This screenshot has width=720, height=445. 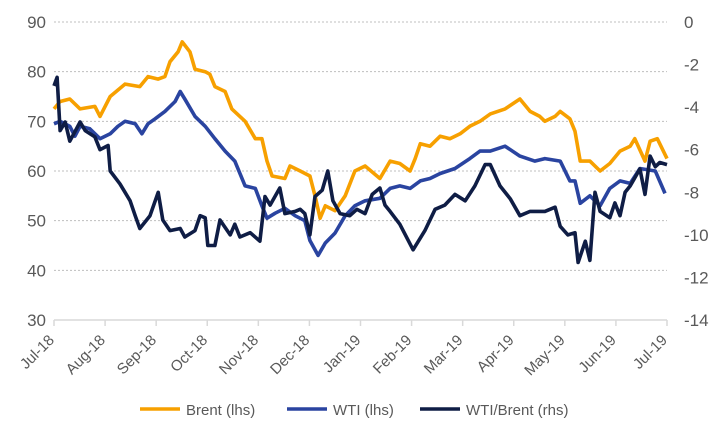 I want to click on right-tick-label: -4, so click(x=691, y=107).